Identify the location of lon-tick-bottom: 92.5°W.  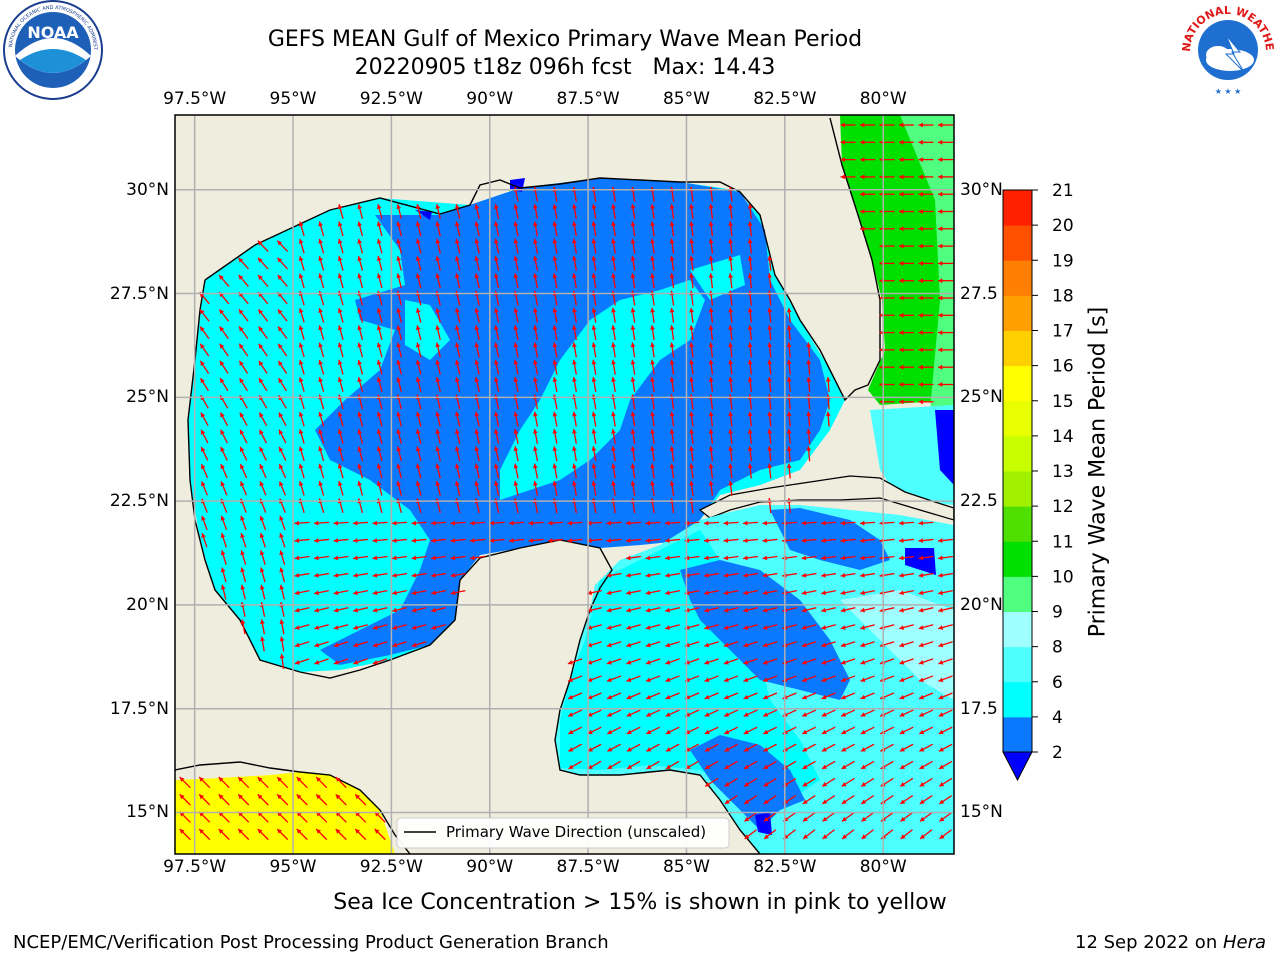
(391, 867).